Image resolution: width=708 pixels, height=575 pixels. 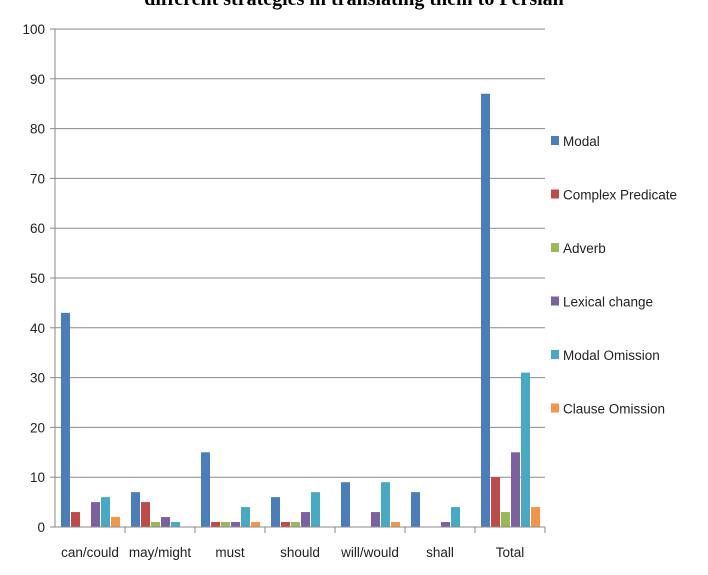 What do you see at coordinates (33, 29) in the screenshot?
I see `y-tick-label: 100` at bounding box center [33, 29].